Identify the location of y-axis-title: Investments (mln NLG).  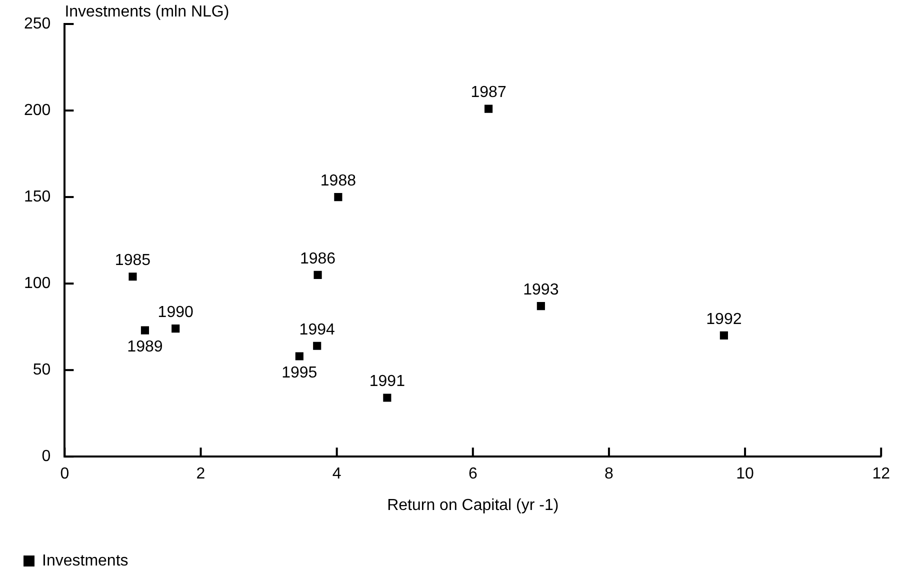
(147, 11).